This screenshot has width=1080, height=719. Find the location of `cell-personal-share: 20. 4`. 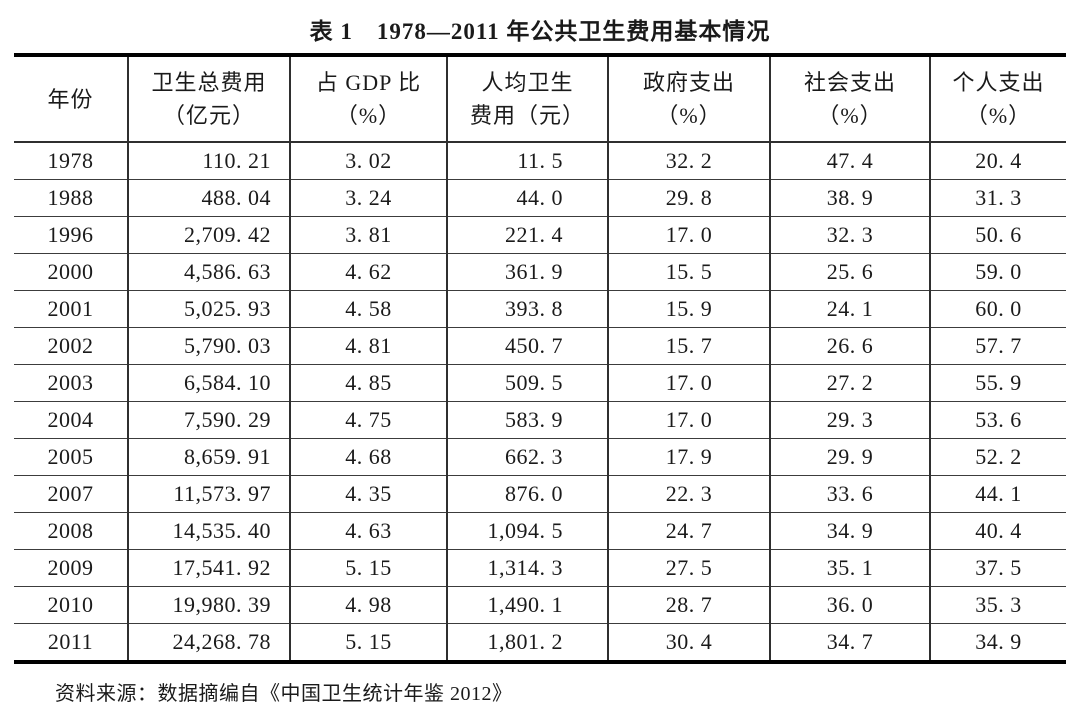

cell-personal-share: 20. 4 is located at coordinates (997, 161).